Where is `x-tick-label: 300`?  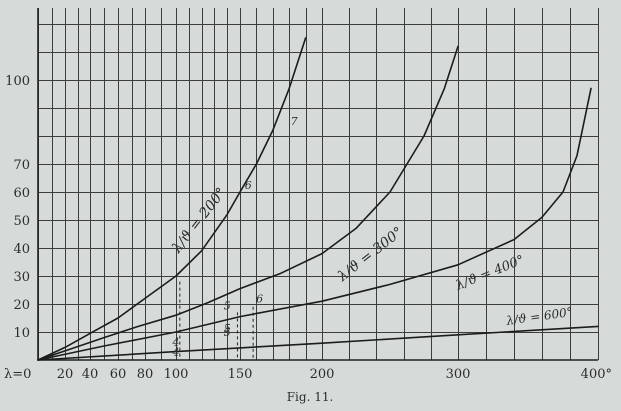
x-tick-label: 300 is located at coordinates (458, 374).